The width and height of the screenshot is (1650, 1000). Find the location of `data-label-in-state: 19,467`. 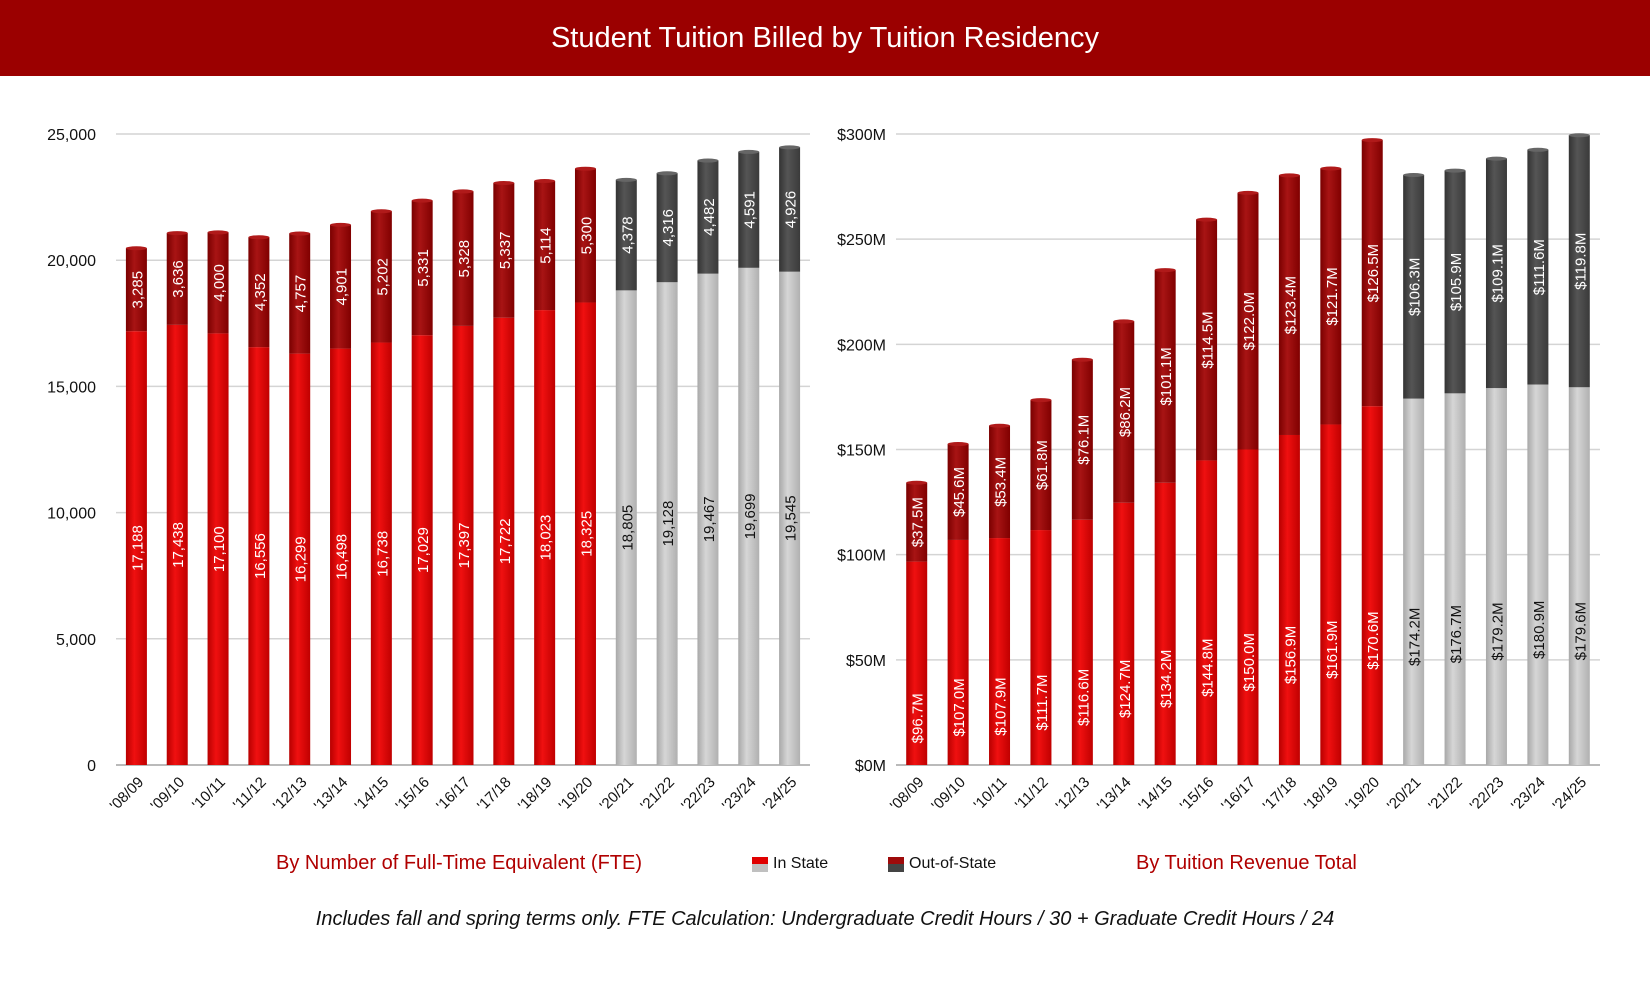

data-label-in-state: 19,467 is located at coordinates (709, 519).